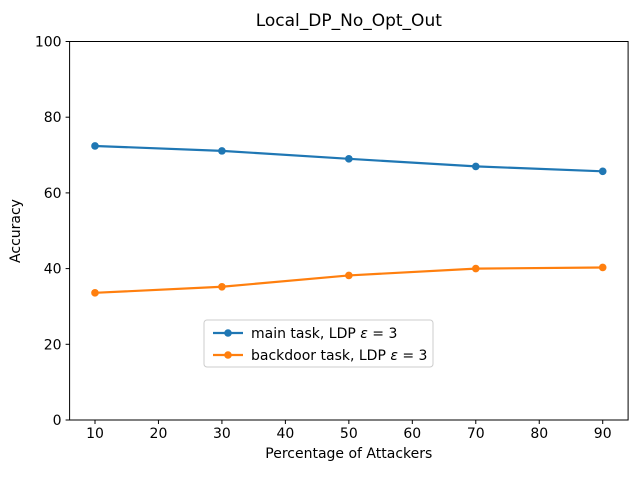 This screenshot has height=480, width=640. I want to click on x-tick-label: 80, so click(539, 434).